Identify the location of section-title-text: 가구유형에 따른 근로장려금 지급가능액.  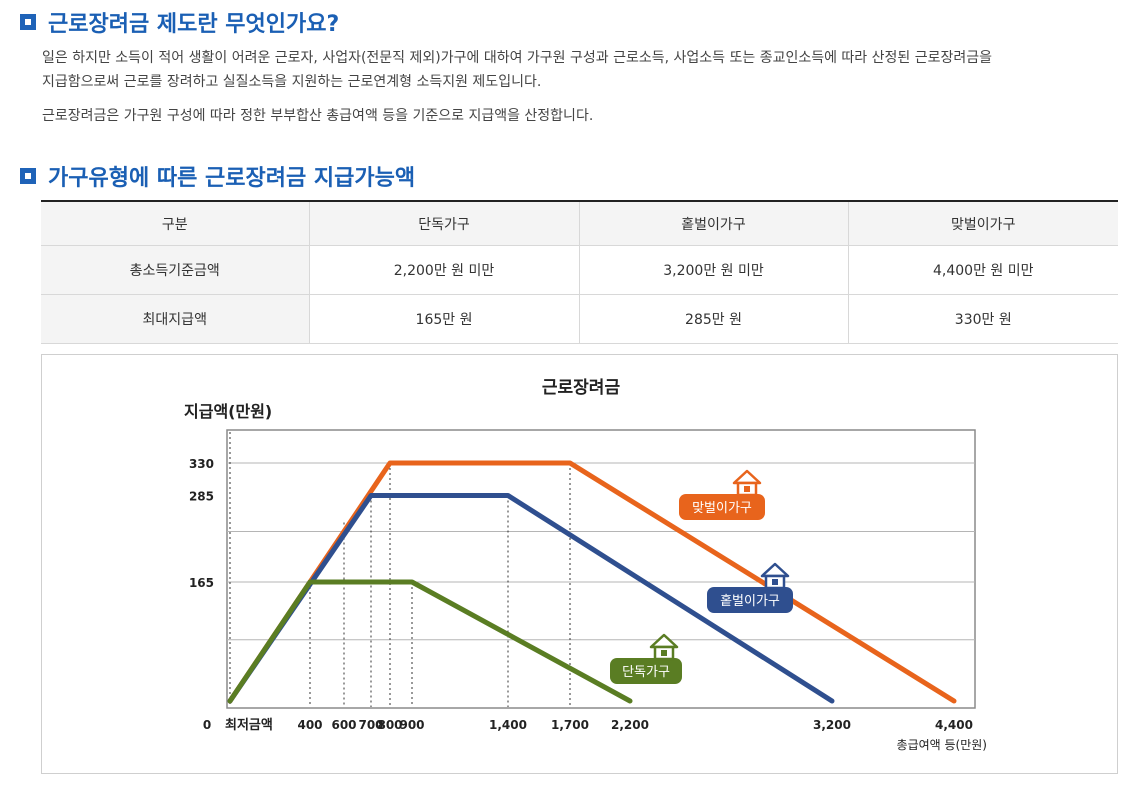
(232, 178).